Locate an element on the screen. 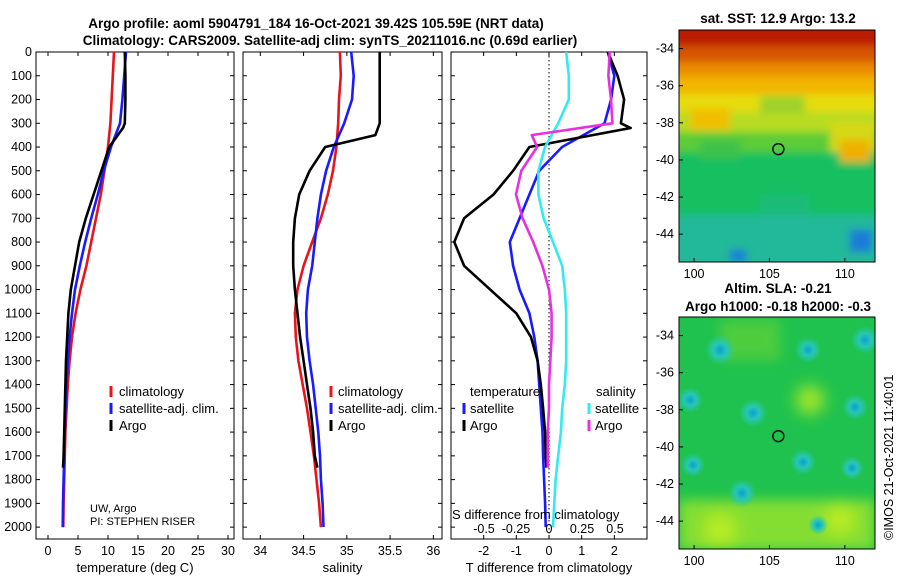  sla-map-frame is located at coordinates (777, 433).